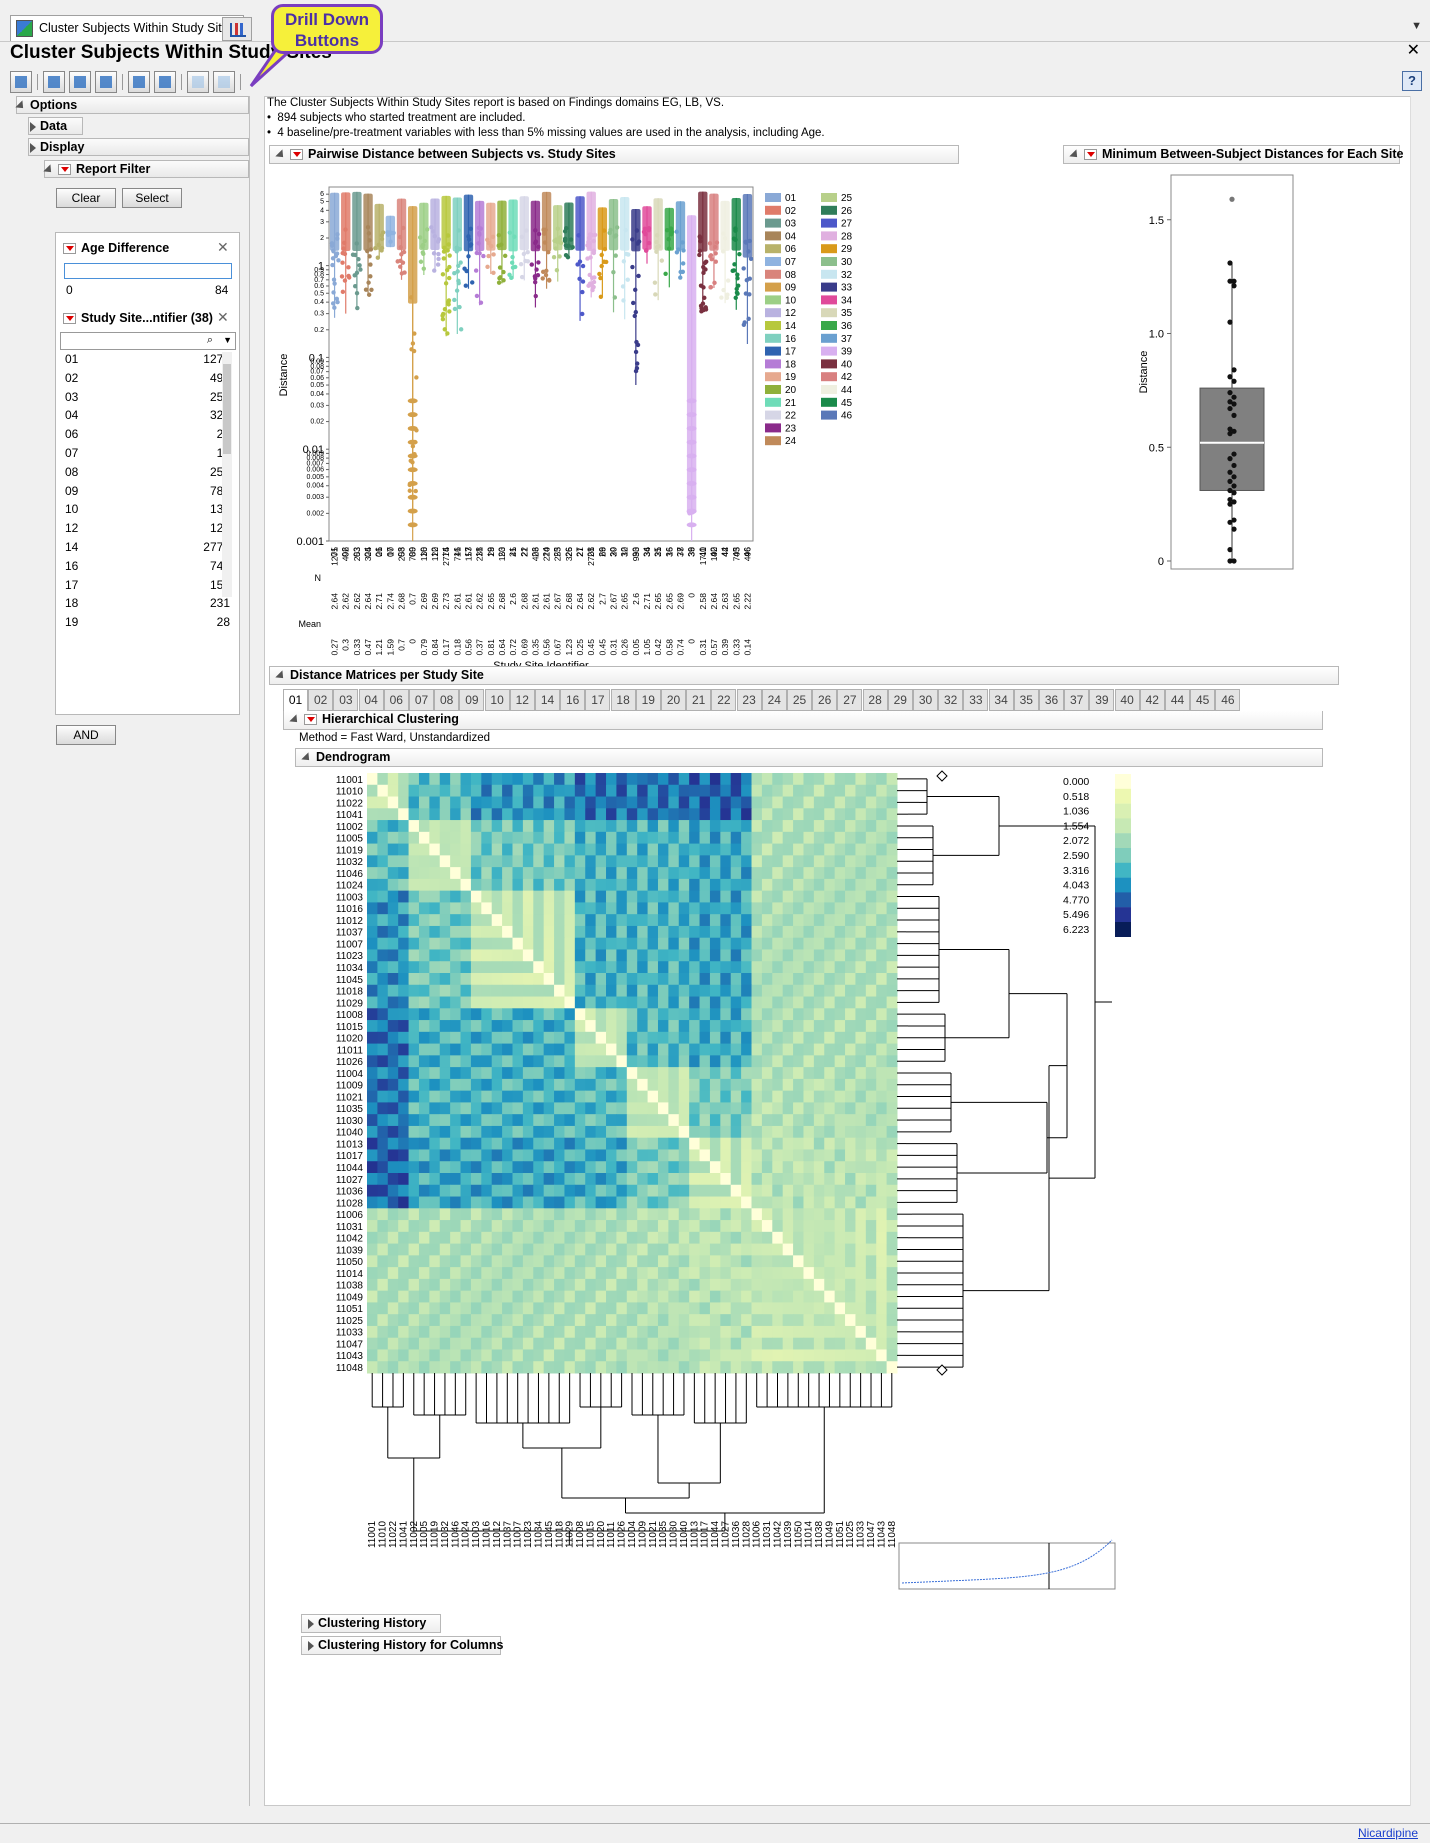 The height and width of the screenshot is (1843, 1430). I want to click on graph-builder-tab-icon, so click(237, 29).